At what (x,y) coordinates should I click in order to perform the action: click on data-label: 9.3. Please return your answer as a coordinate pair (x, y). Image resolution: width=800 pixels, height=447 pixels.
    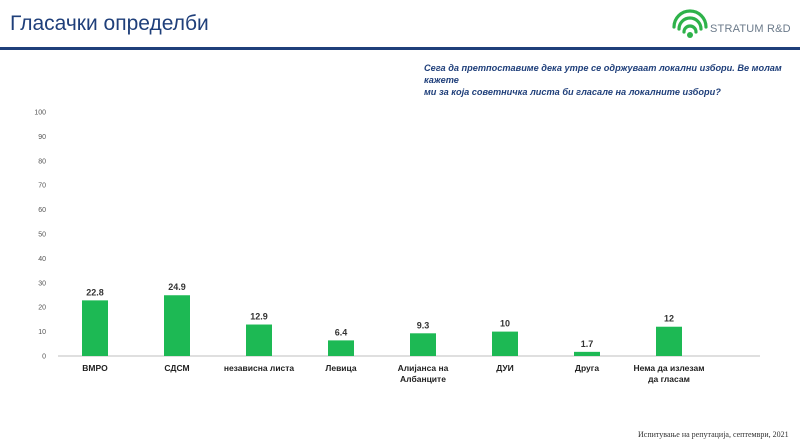
    Looking at the image, I should click on (423, 325).